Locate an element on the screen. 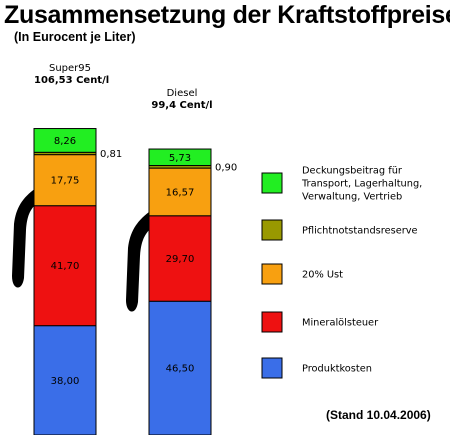 The image size is (450, 435). data-label-diesel-pflichtnotstandsreserve: 0,90 is located at coordinates (226, 167).